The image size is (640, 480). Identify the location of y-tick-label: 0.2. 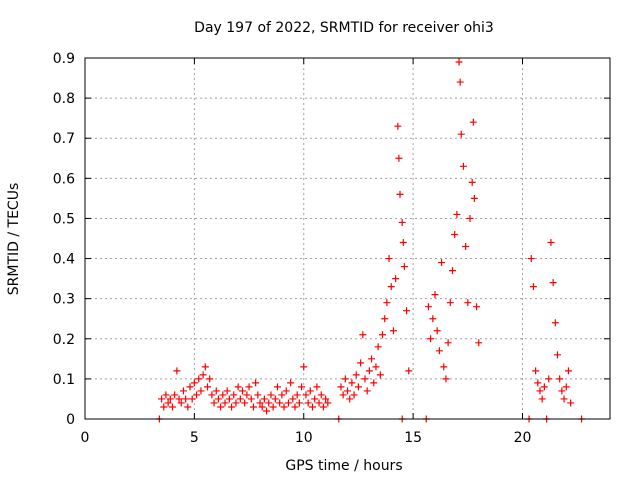
(64, 340).